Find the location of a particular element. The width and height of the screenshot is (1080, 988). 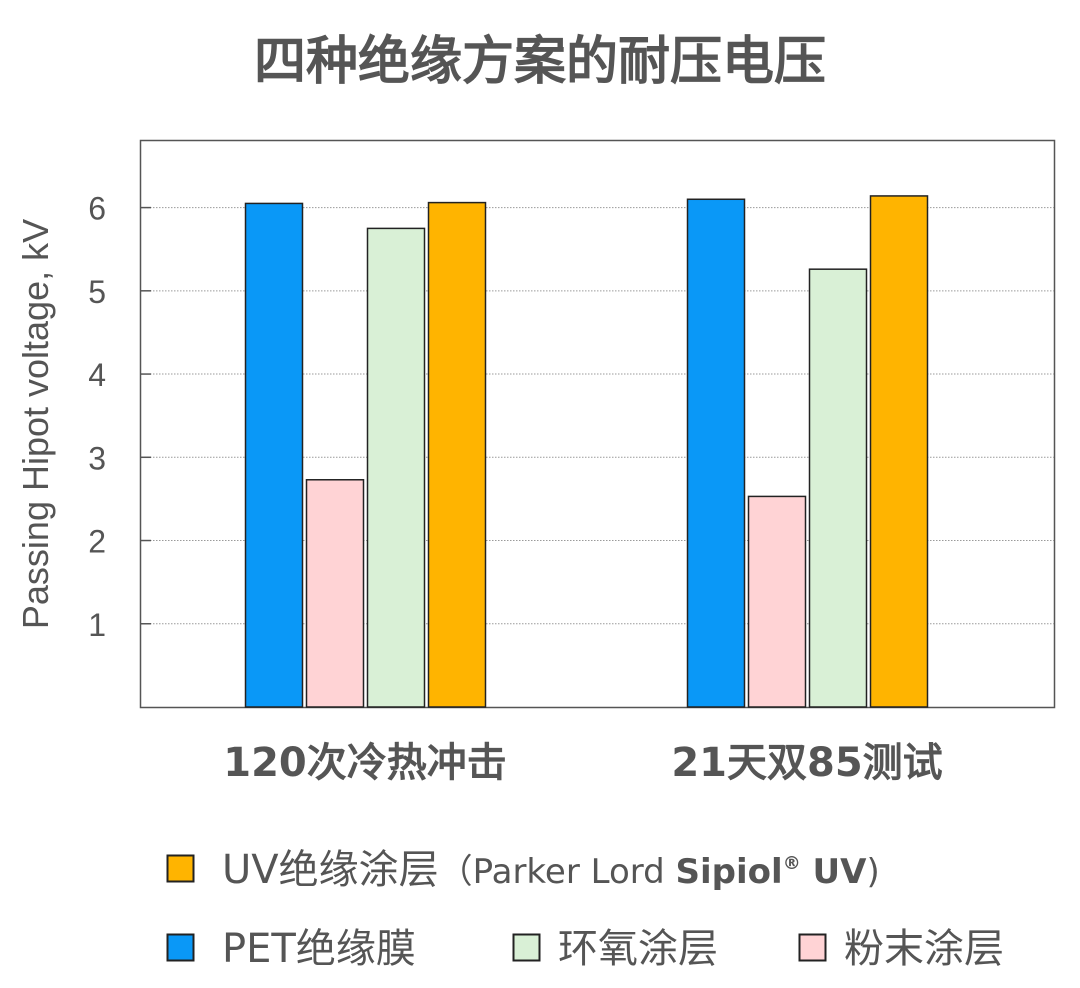

legend-uv-name: UV绝缘涂层 is located at coordinates (330, 870).